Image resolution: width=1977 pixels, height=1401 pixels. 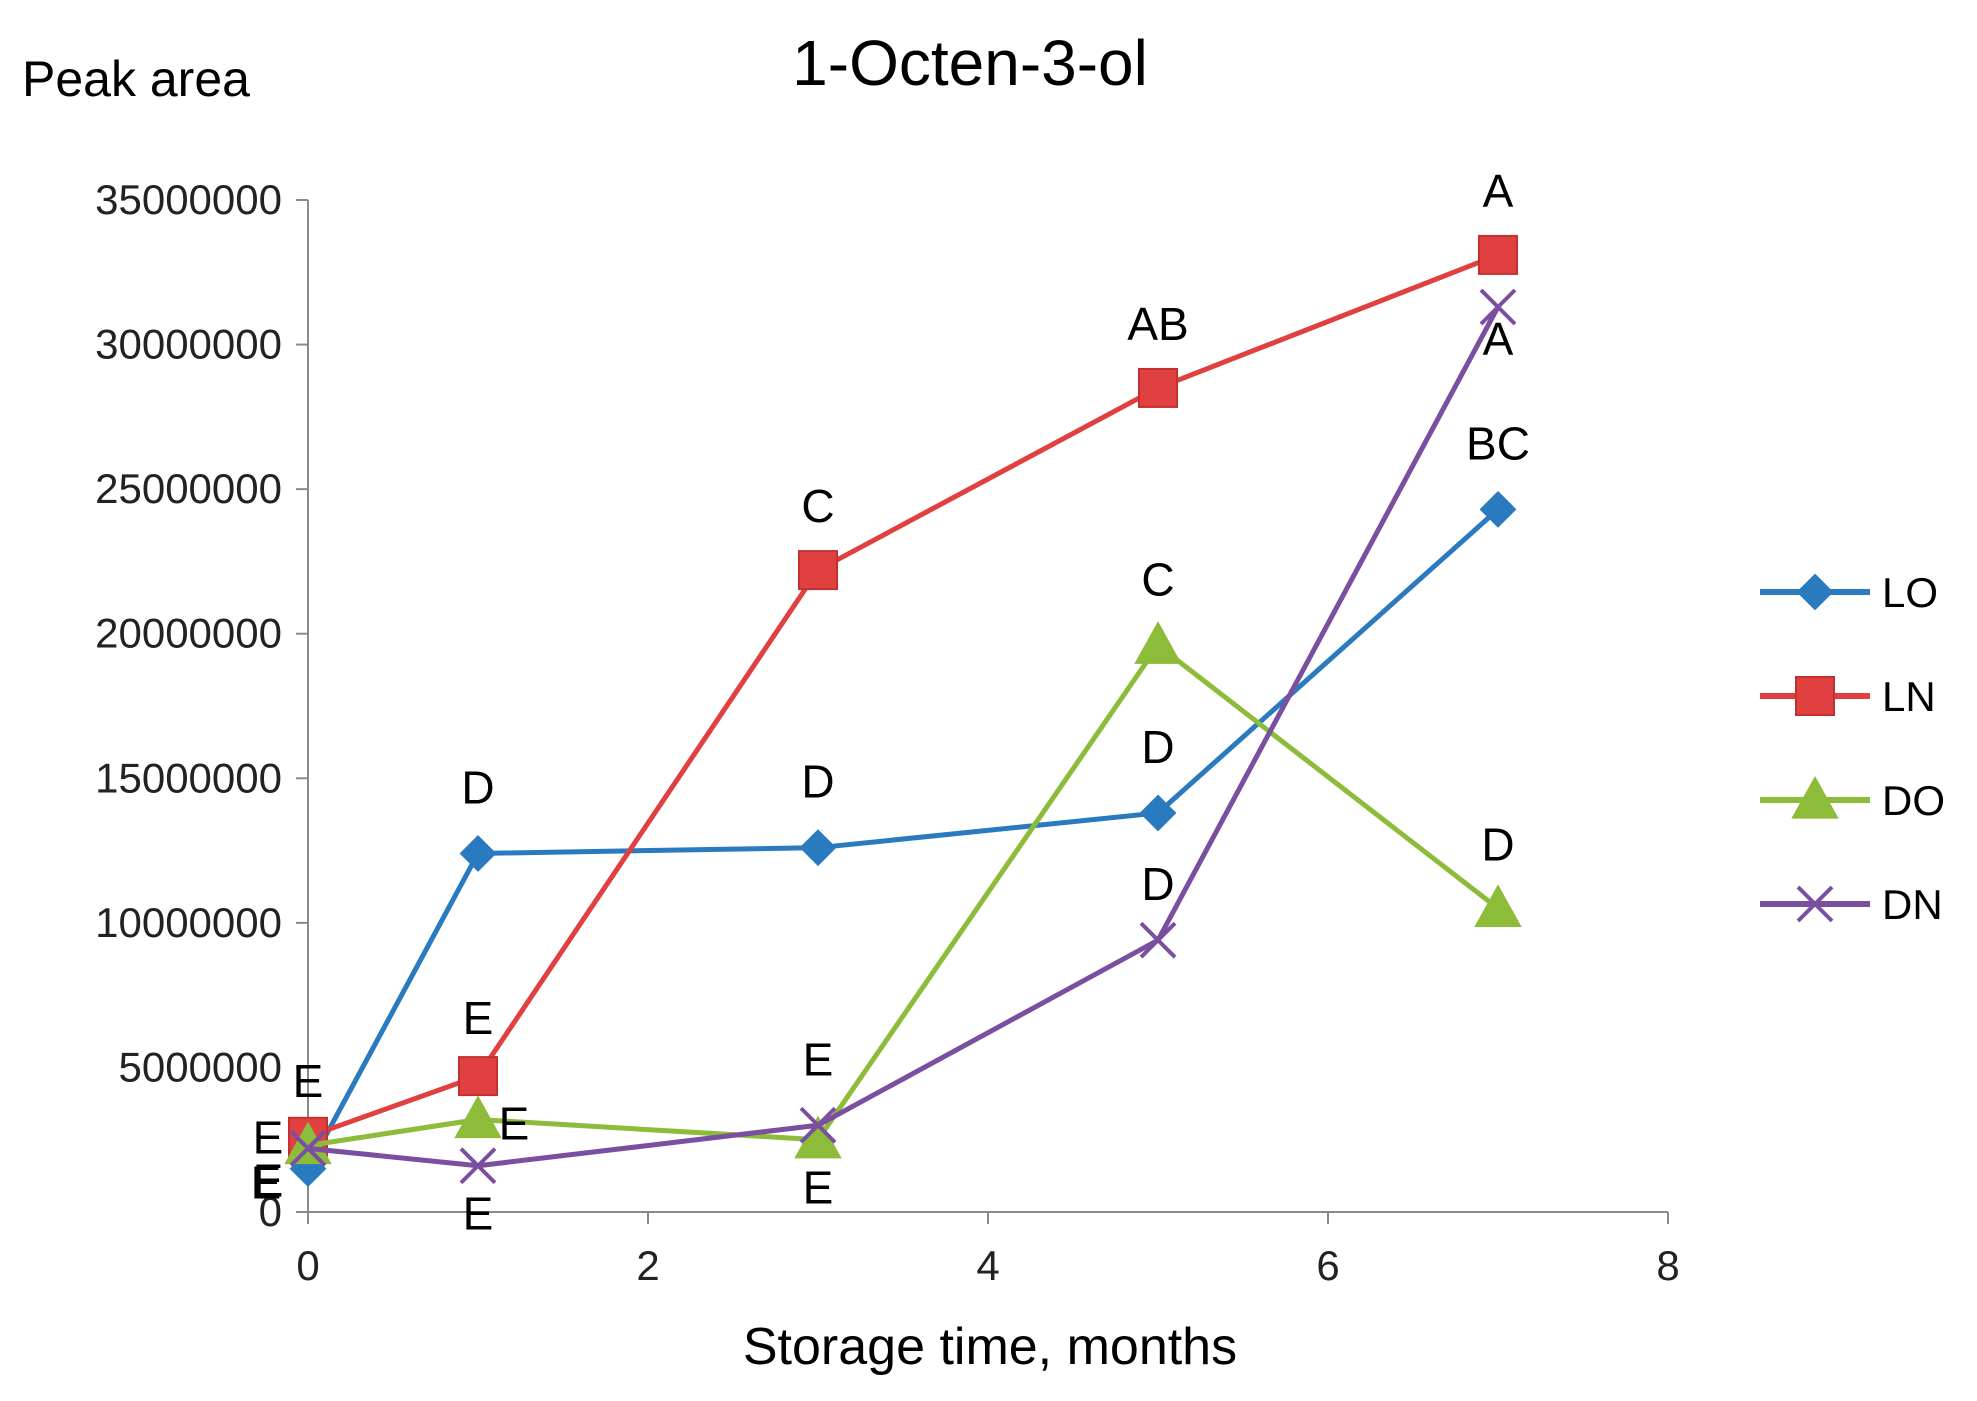 I want to click on y-tick-label: 35000000, so click(x=188, y=199).